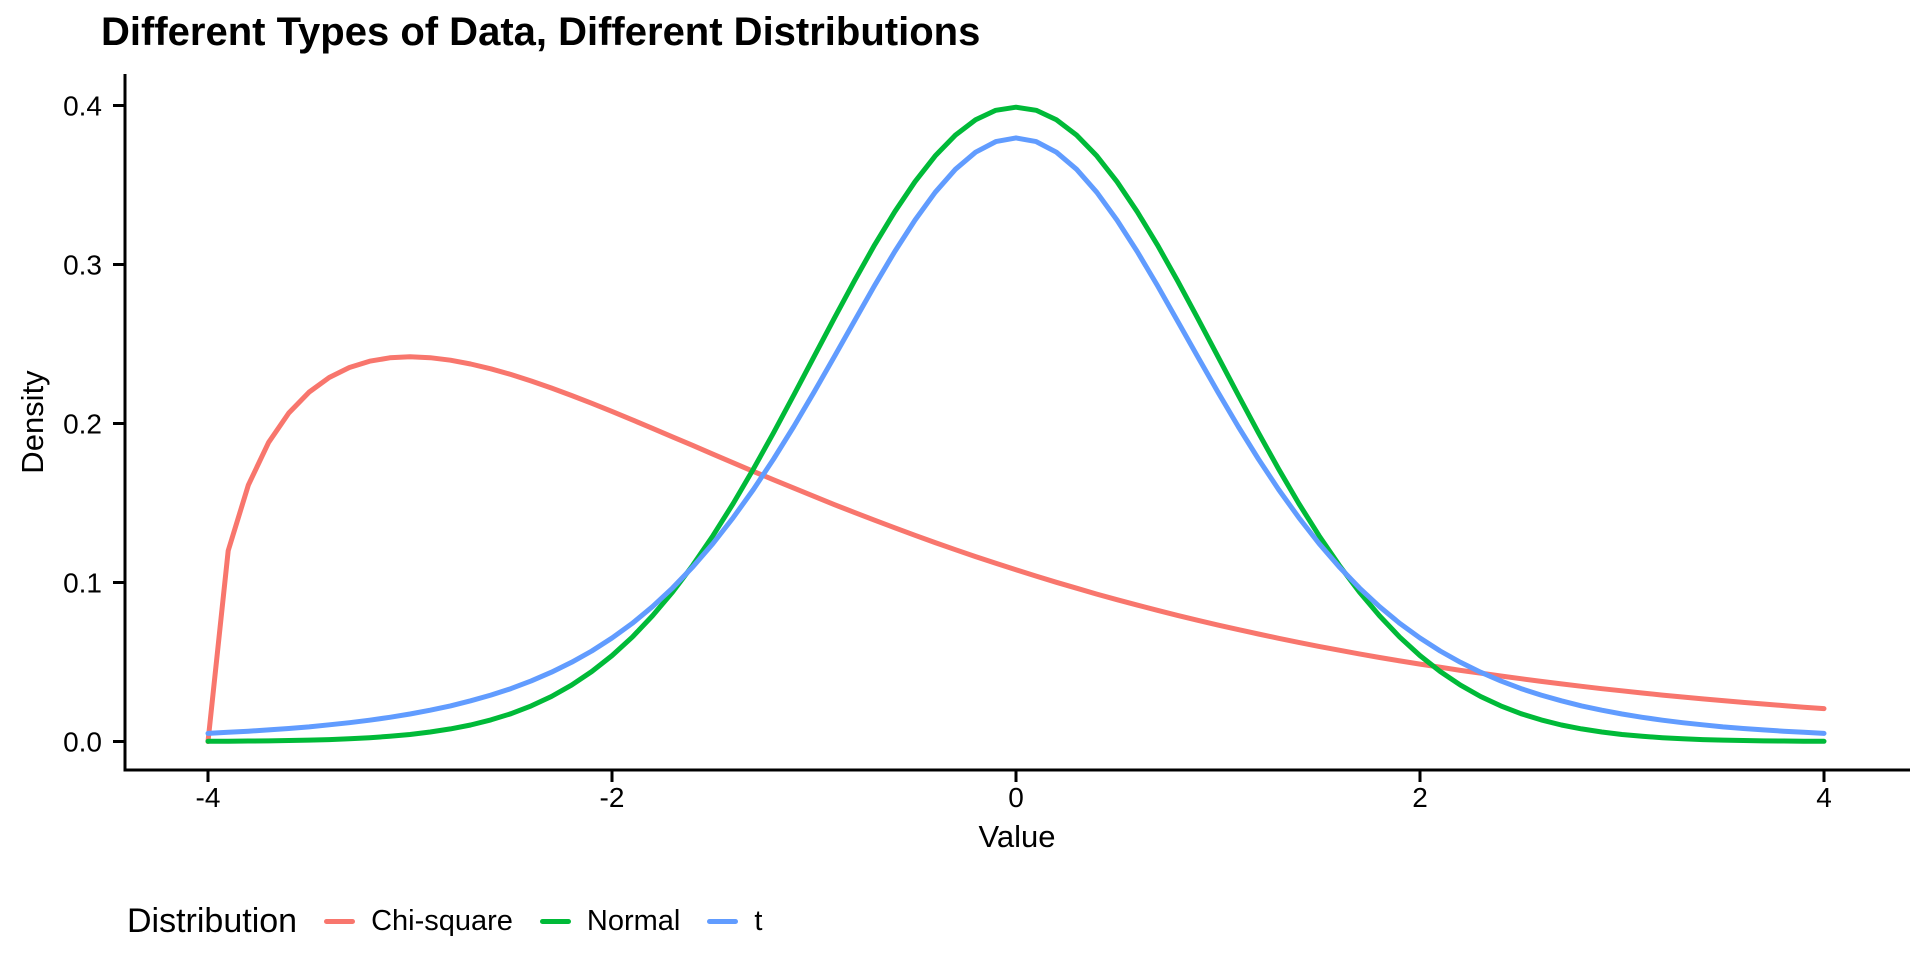 This screenshot has width=1920, height=960. I want to click on legend-item-chi-square: Chi-square, so click(418, 921).